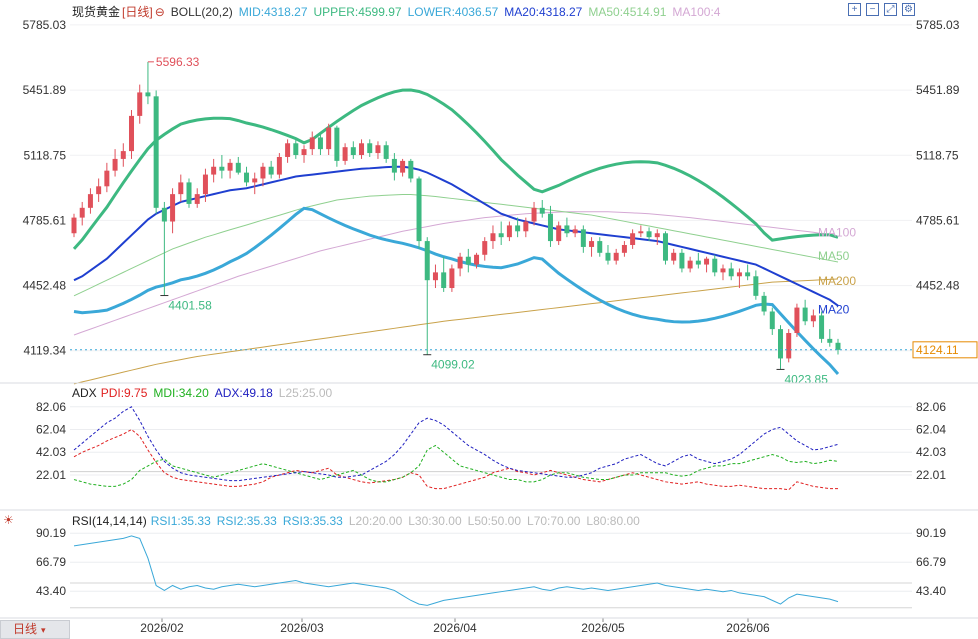 The image size is (978, 639). I want to click on symbol-title: 现货黄金, so click(96, 12).